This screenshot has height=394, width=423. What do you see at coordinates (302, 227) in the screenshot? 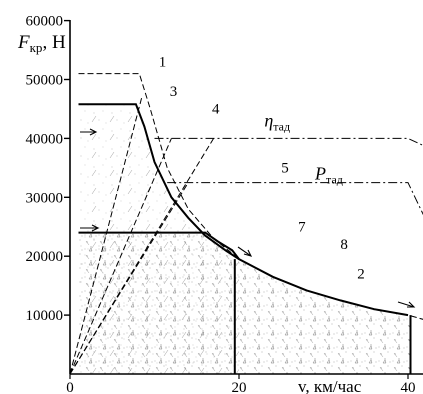
I see `annotation-label: 7` at bounding box center [302, 227].